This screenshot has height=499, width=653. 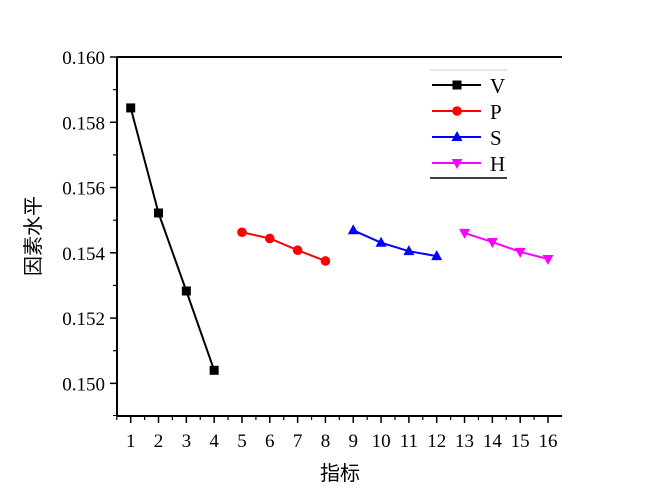 What do you see at coordinates (496, 138) in the screenshot?
I see `legend-label-S: S` at bounding box center [496, 138].